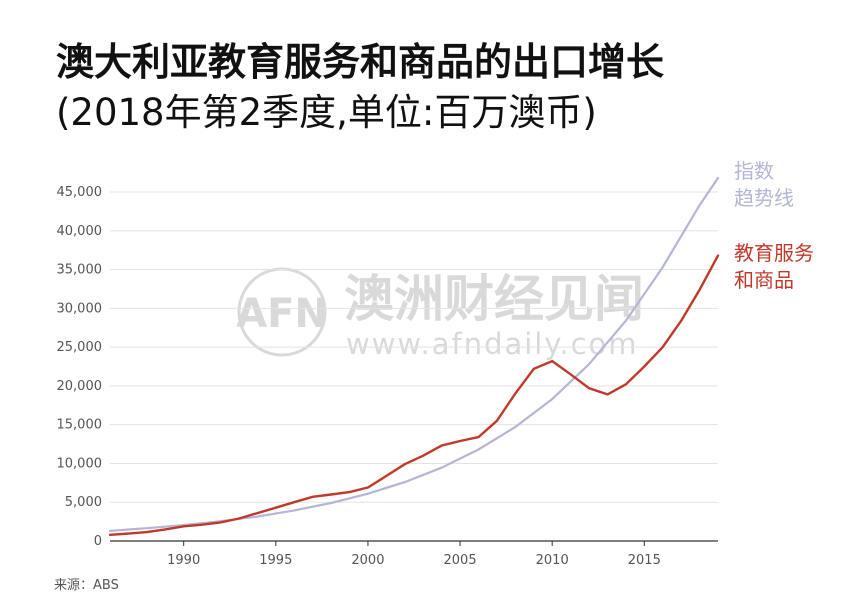 The height and width of the screenshot is (614, 864). I want to click on x-tick-label: 1990, so click(183, 560).